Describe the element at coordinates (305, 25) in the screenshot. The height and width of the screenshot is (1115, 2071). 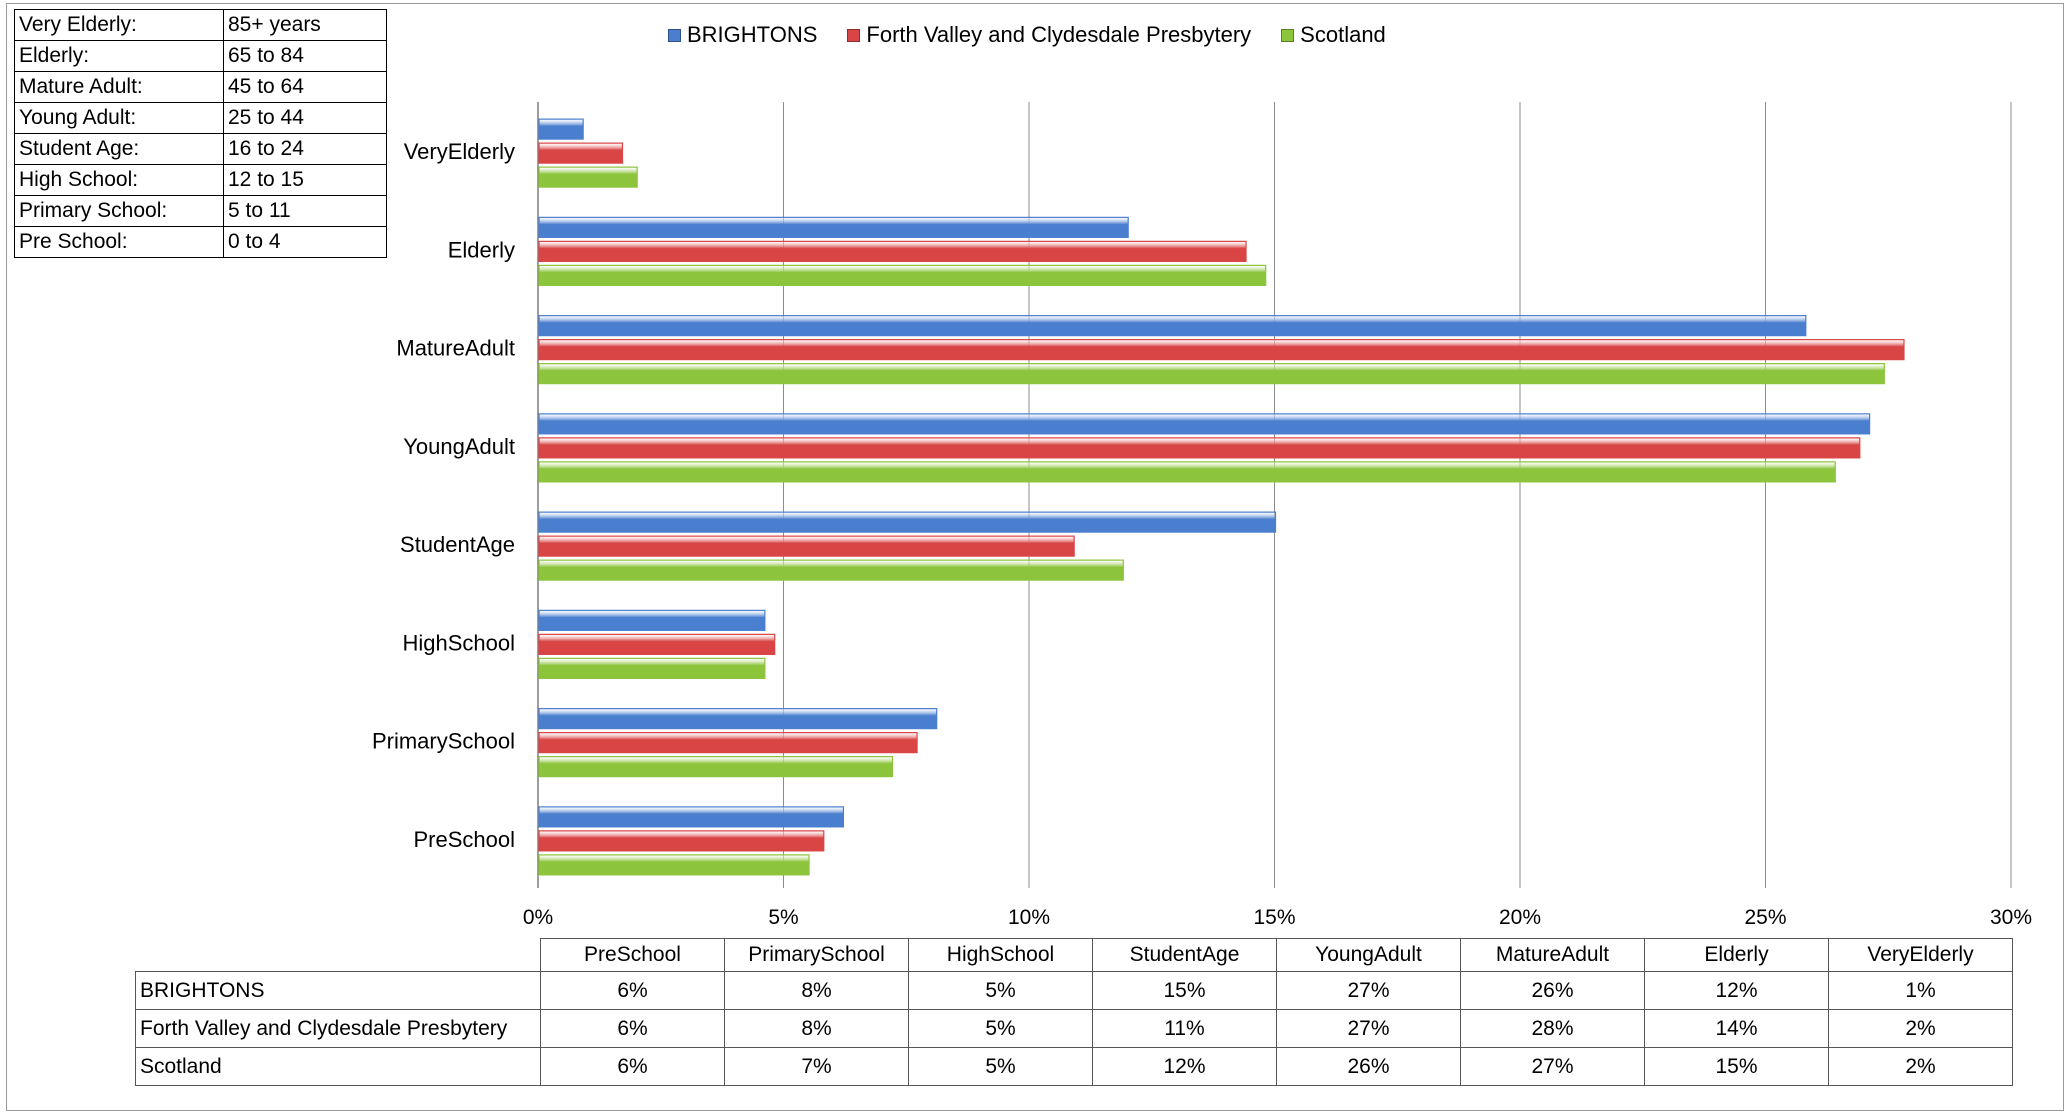
I see `age-key-range: 85+ years` at that location.